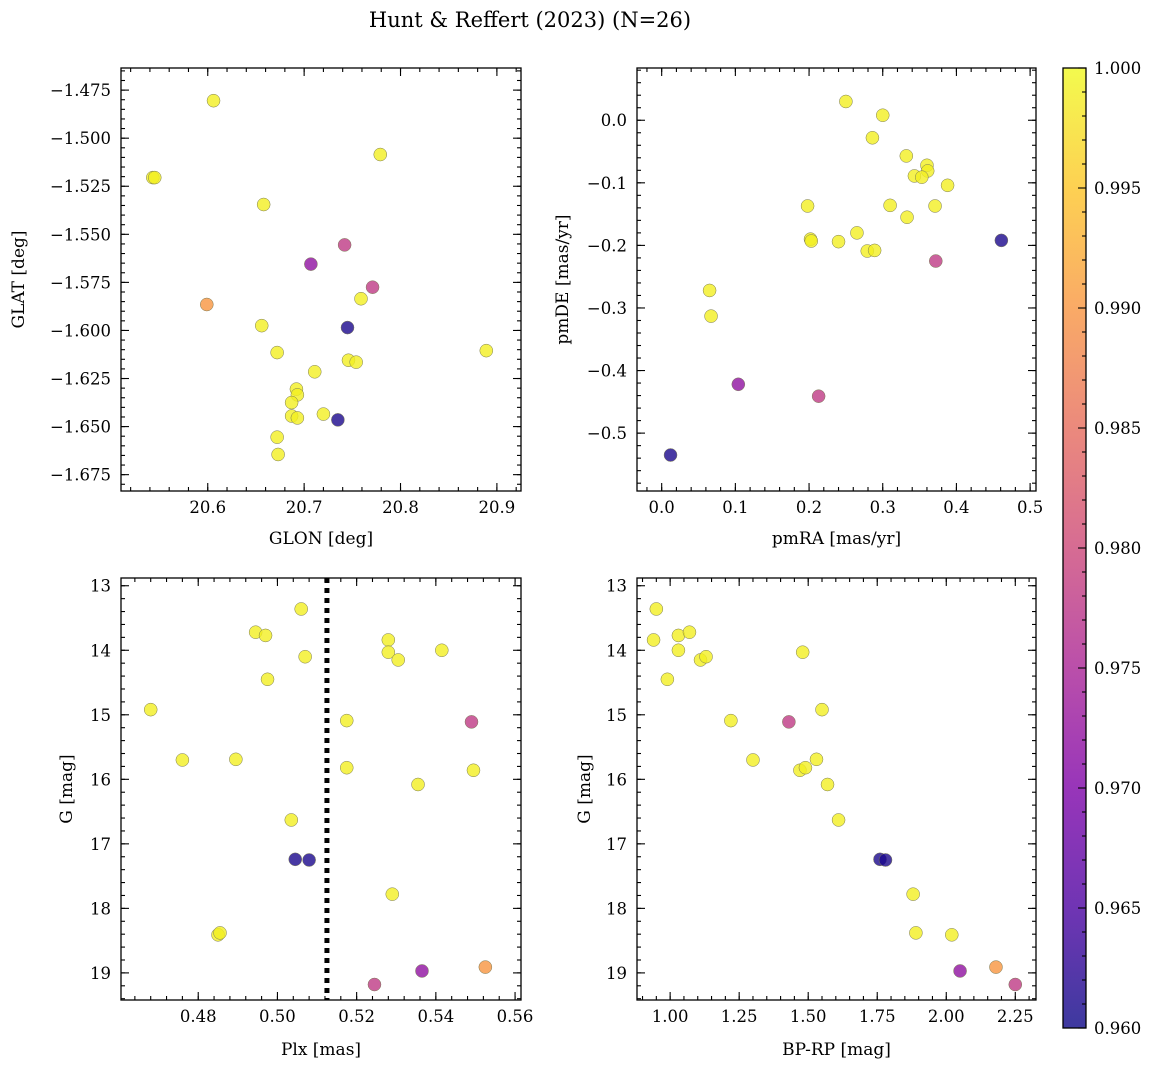 This screenshot has height=1068, width=1161. Describe the element at coordinates (1117, 188) in the screenshot. I see `colorbar-tick-label: 0.995` at that location.